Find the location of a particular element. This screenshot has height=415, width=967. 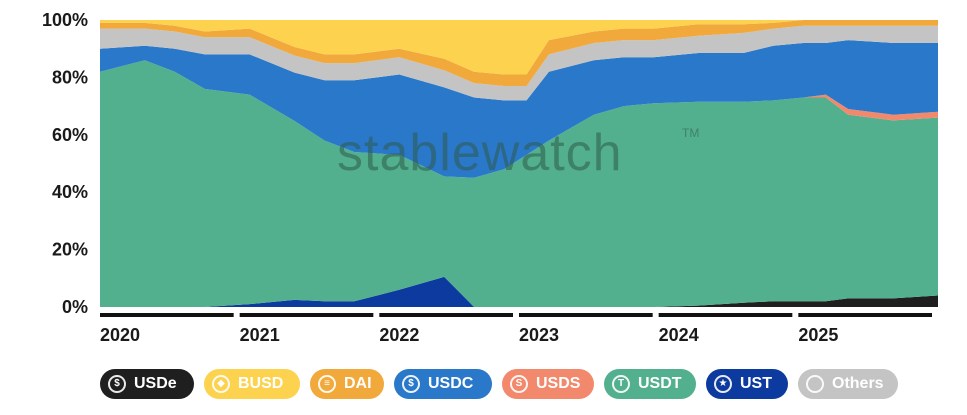

legend-item-dai: ≡ DAI is located at coordinates (347, 384).